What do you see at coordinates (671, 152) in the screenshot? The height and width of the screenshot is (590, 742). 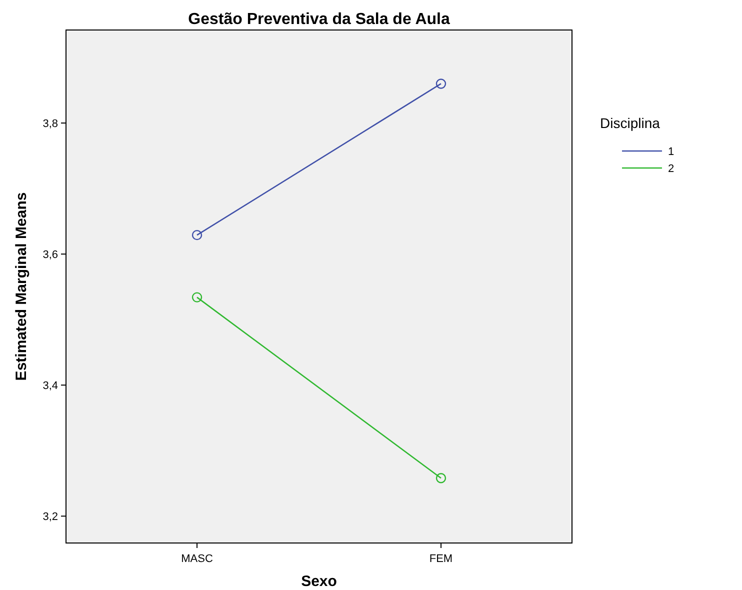 I see `legend-label: 1` at bounding box center [671, 152].